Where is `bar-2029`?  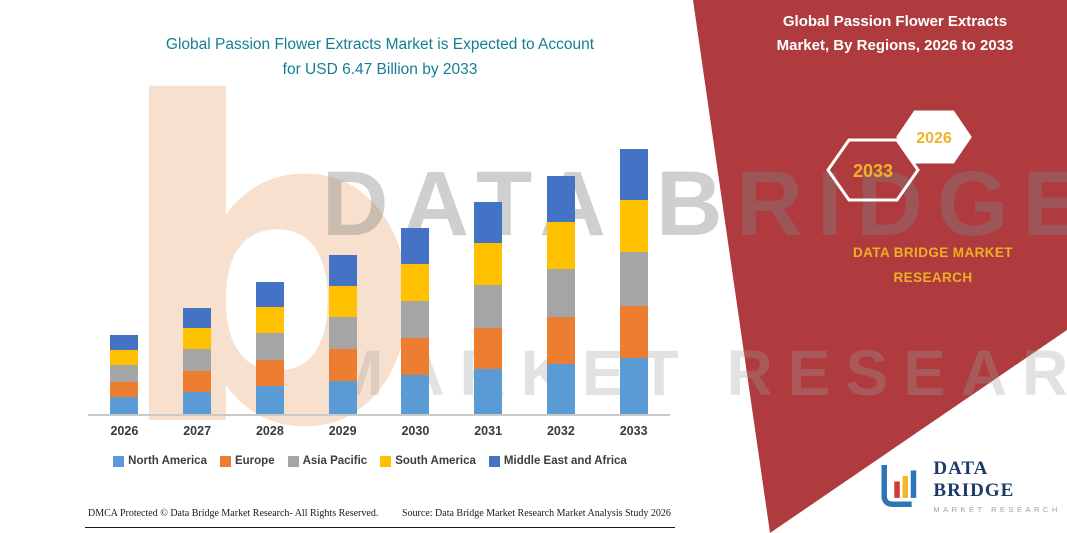
bar-2029 is located at coordinates (342, 334).